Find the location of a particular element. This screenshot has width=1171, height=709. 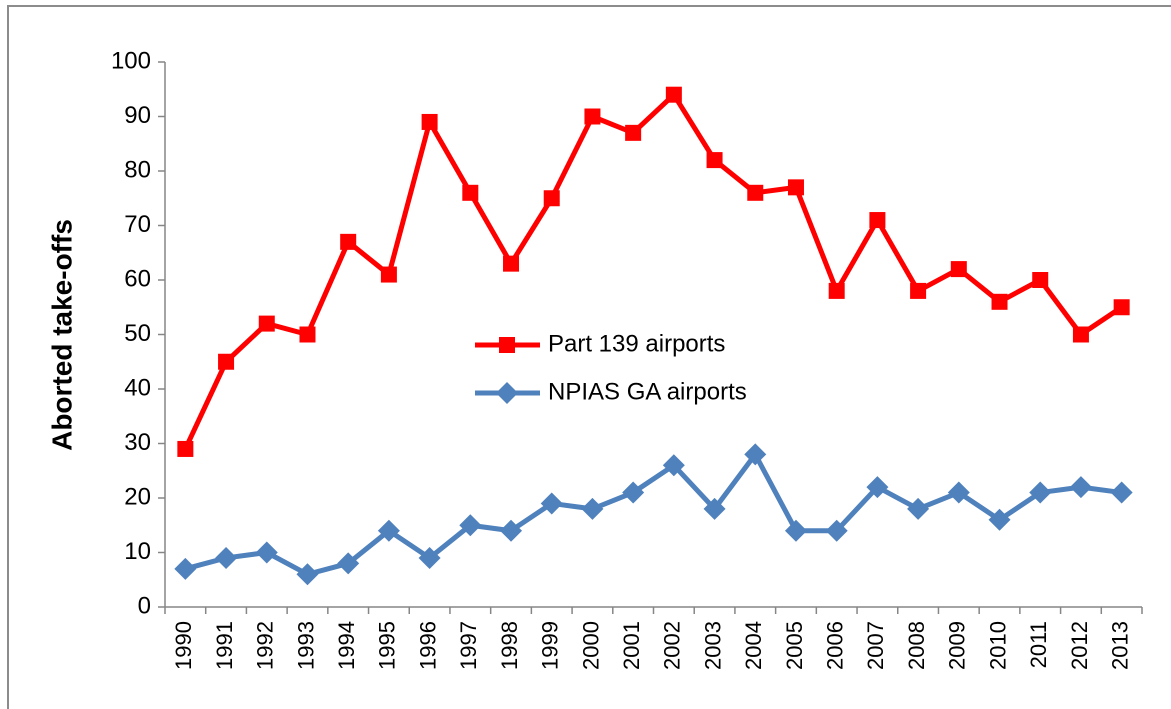

x-tick-label: 1991 is located at coordinates (224, 645).